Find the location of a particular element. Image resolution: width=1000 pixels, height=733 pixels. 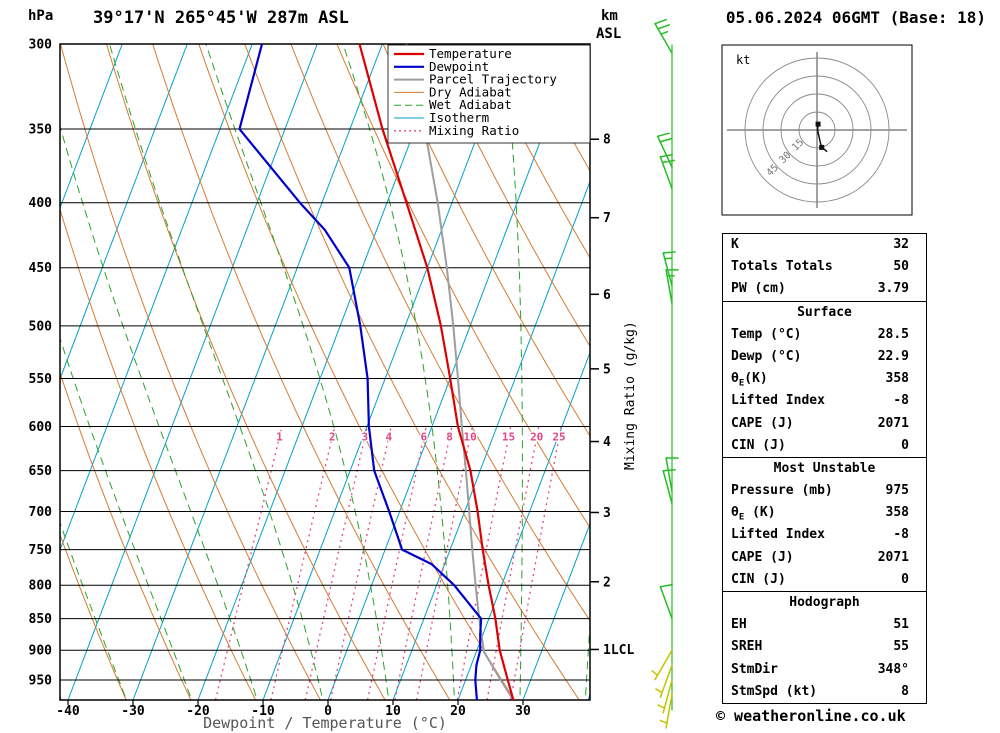

stat-value: 28.5 is located at coordinates (893, 334).